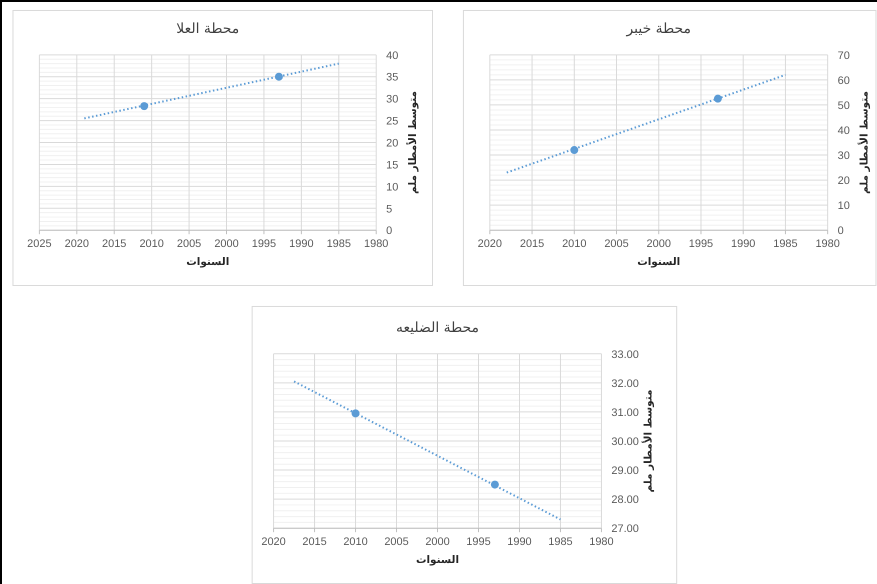  What do you see at coordinates (625, 442) in the screenshot?
I see `y-tick-label: 30.00` at bounding box center [625, 442].